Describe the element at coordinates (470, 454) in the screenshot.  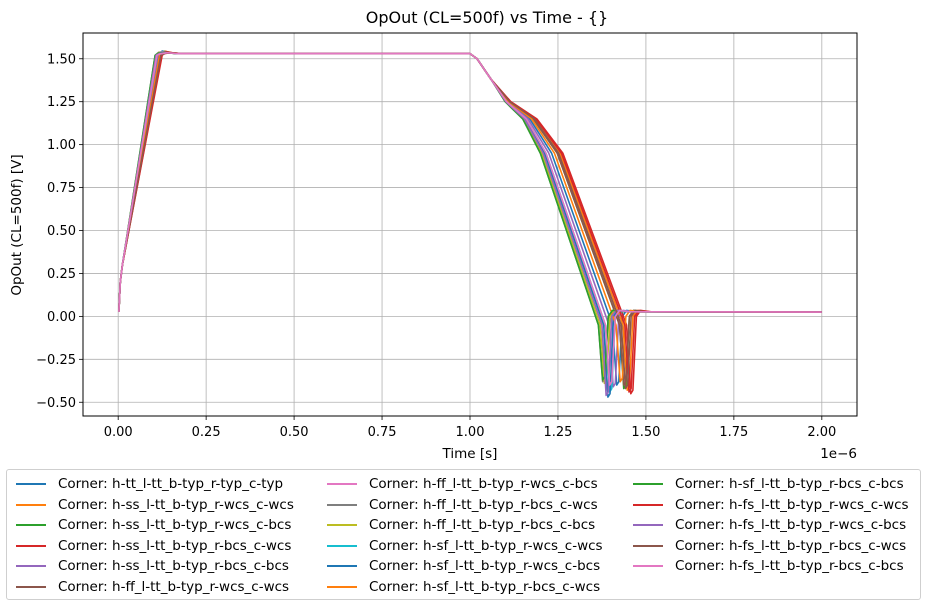
I see `x-axis-label: Time [s]` at that location.